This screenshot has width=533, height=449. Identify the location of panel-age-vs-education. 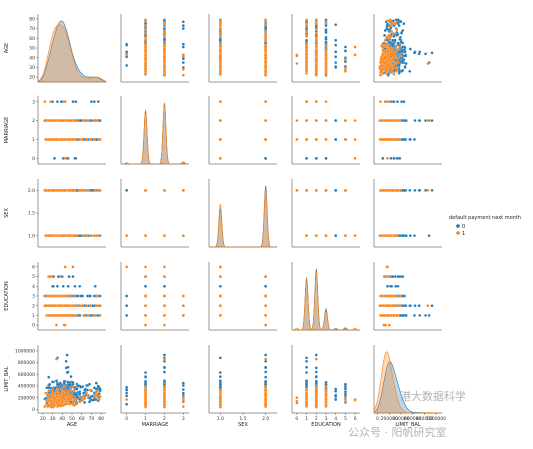
(325, 48).